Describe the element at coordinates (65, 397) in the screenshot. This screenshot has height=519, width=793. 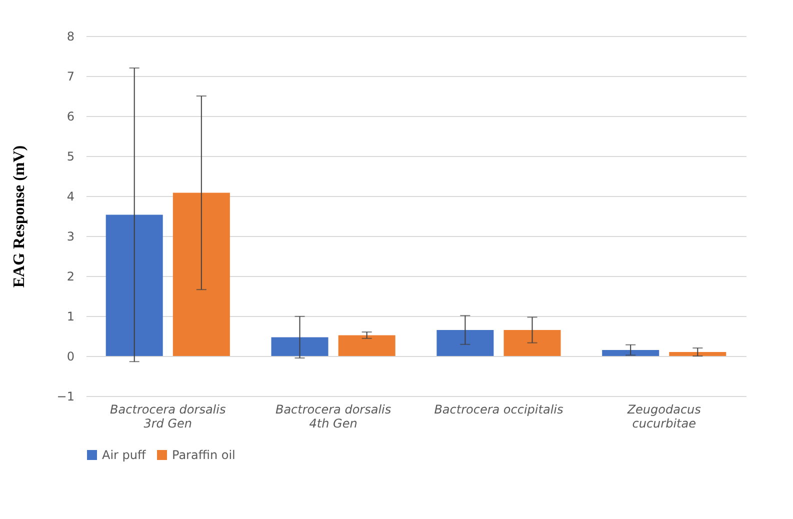
I see `y-tick-label: −1` at that location.